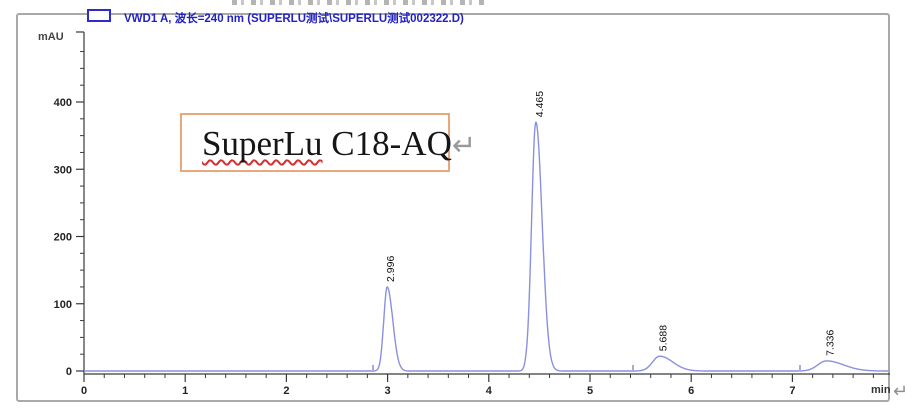 This screenshot has width=918, height=412. Describe the element at coordinates (664, 338) in the screenshot. I see `peak-rt-label: 5.688` at that location.